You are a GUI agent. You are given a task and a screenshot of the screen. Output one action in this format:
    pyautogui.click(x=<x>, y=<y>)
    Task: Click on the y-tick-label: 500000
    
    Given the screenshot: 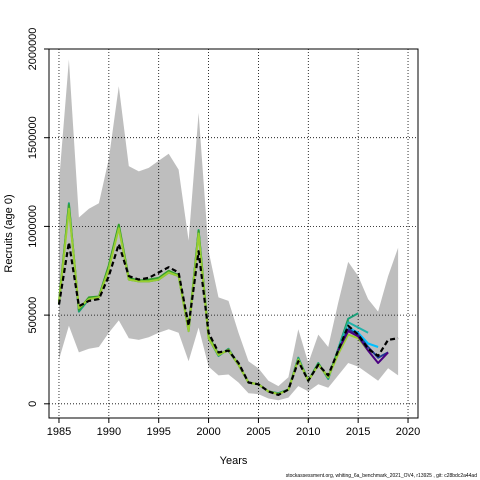 What is the action you would take?
    pyautogui.click(x=33, y=315)
    